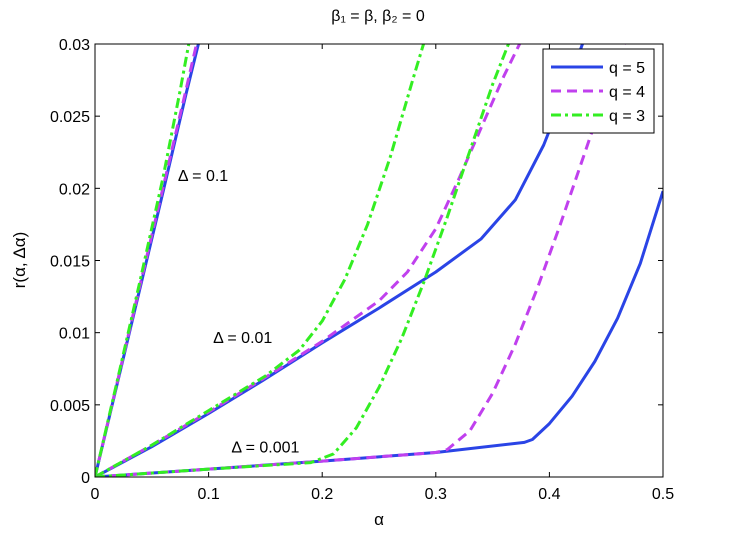 This screenshot has height=537, width=731. Describe the element at coordinates (203, 176) in the screenshot. I see `curve-annotation: Δ = 0.1` at that location.